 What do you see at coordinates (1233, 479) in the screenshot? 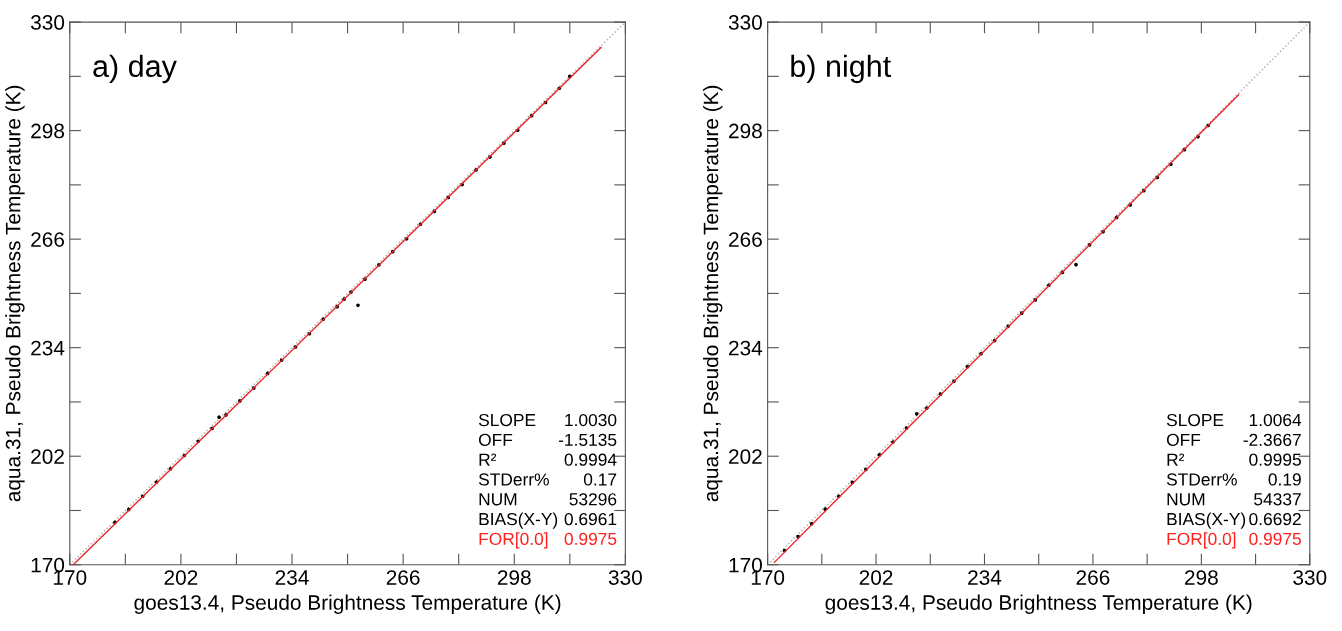
I see `text: STDerr% 0.19` at bounding box center [1233, 479].